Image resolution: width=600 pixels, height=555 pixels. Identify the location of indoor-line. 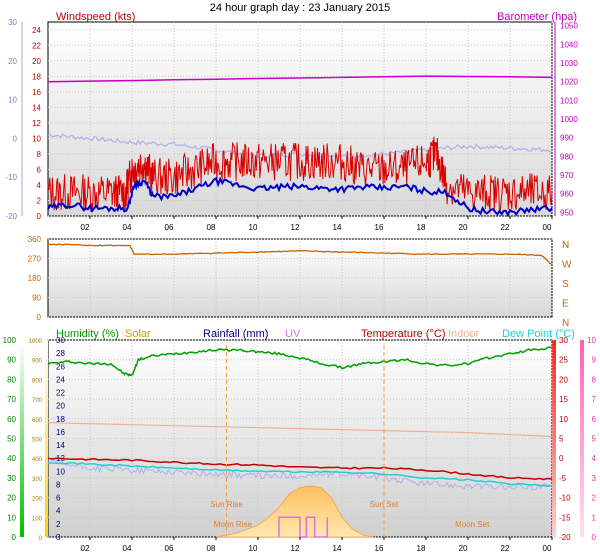
(300, 430).